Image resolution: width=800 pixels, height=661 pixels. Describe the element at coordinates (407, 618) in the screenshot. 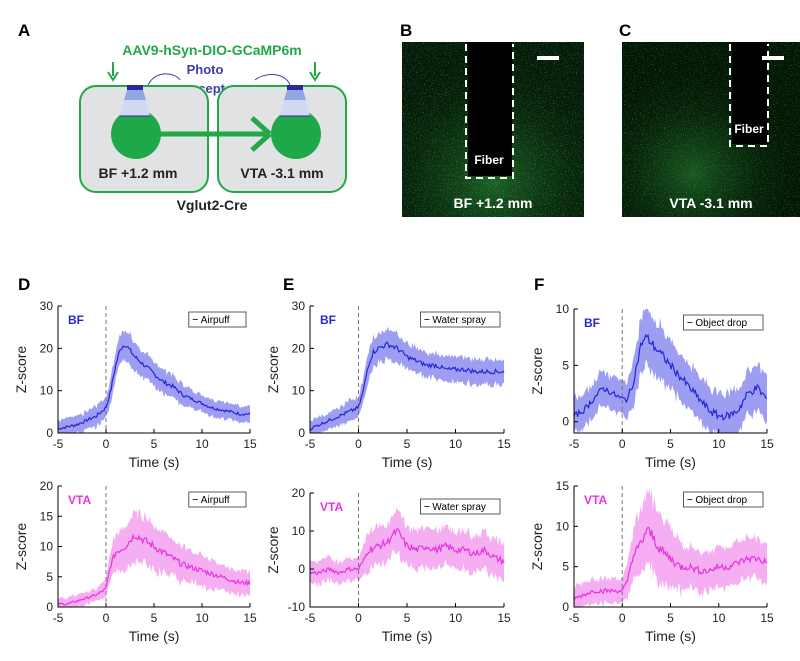

I see `x-tick-label-e-vta-2: 5` at that location.